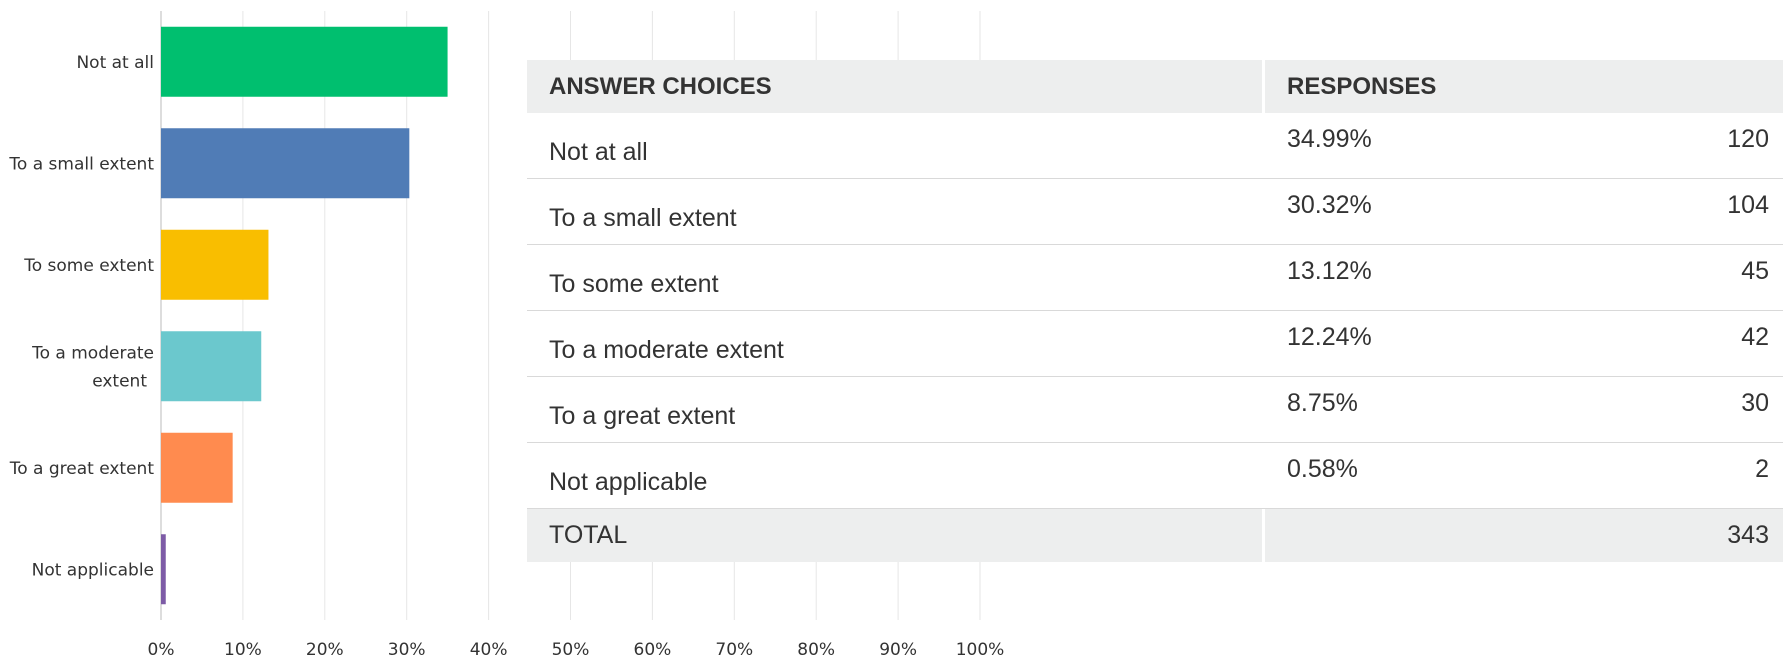  Describe the element at coordinates (642, 416) in the screenshot. I see `answer-choice: To a great extent` at that location.